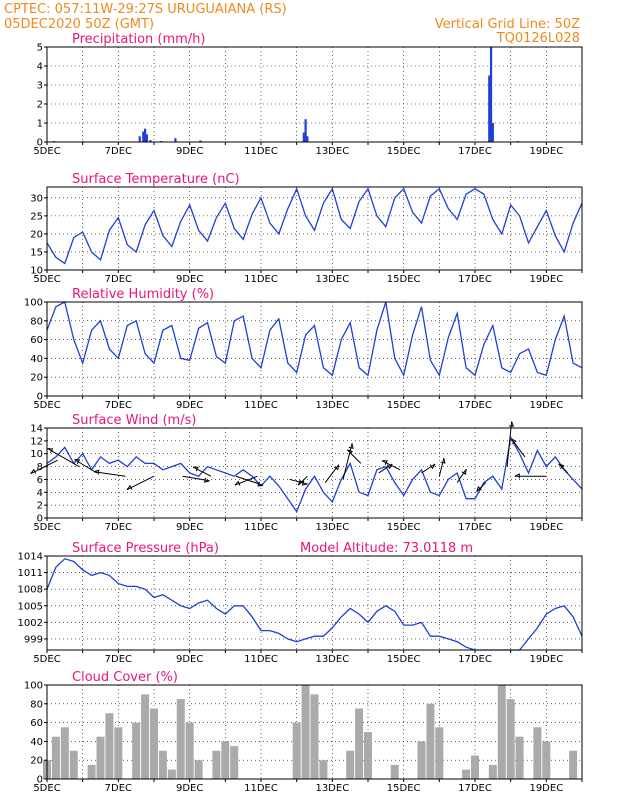 The height and width of the screenshot is (800, 618). I want to click on y-tick-label: 6, so click(40, 480).